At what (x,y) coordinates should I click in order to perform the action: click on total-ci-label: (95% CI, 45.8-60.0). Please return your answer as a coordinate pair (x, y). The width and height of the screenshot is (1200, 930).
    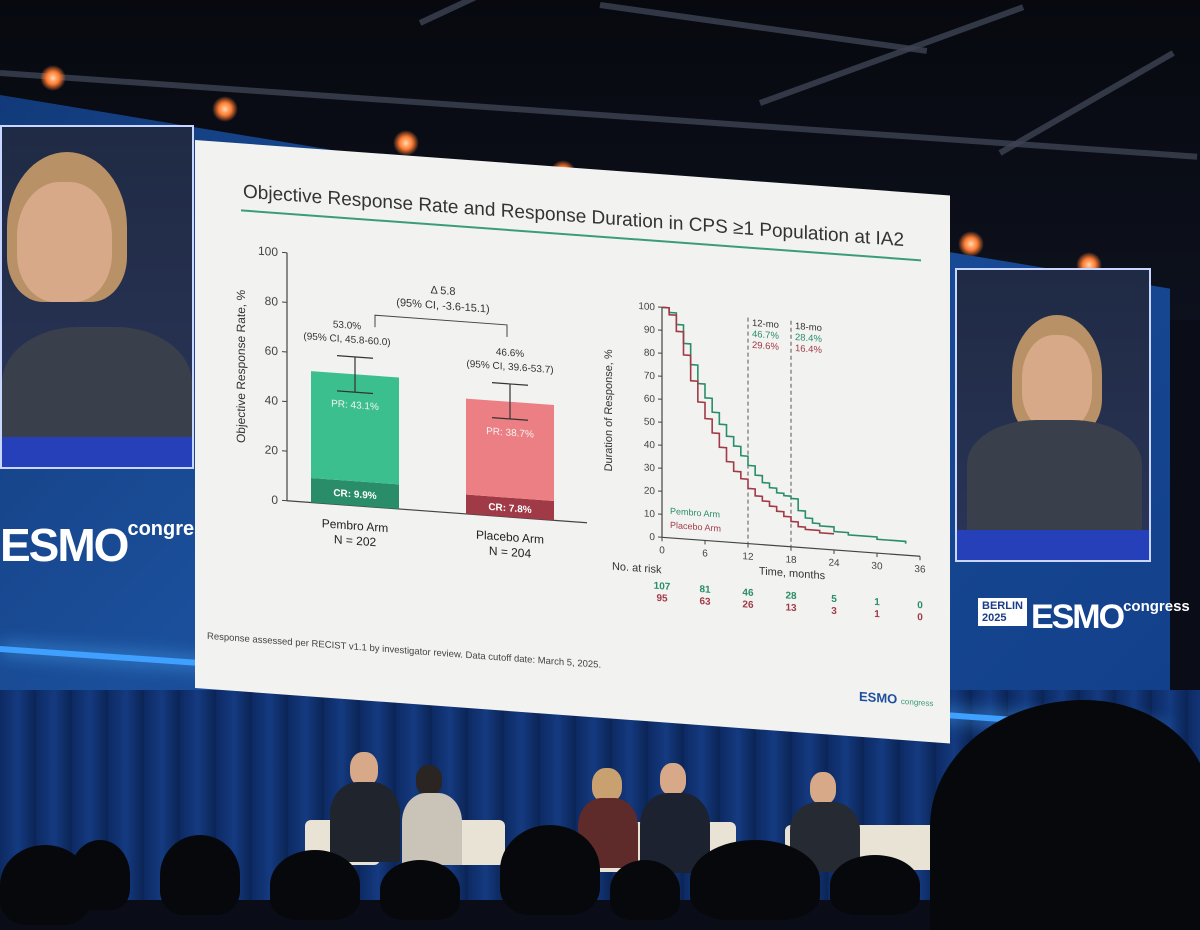
    Looking at the image, I should click on (346, 339).